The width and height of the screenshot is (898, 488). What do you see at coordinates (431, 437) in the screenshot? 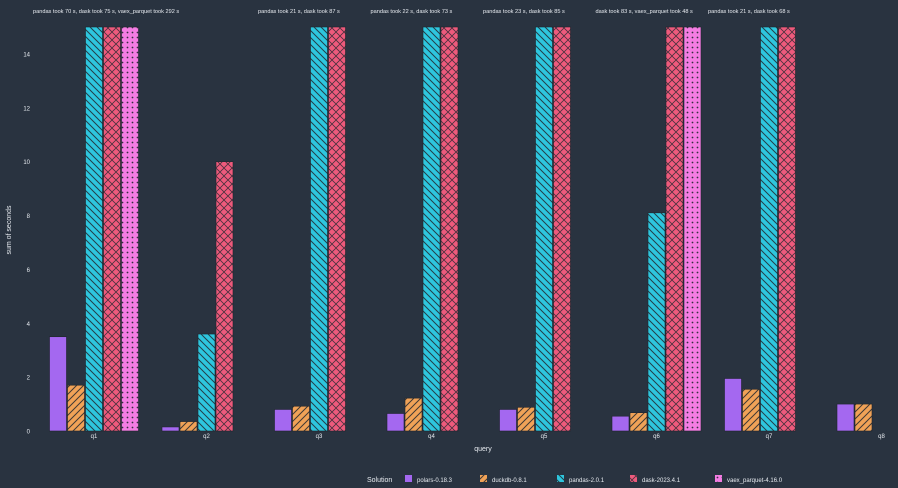
I see `x-tick-label-q4: q4` at bounding box center [431, 437].